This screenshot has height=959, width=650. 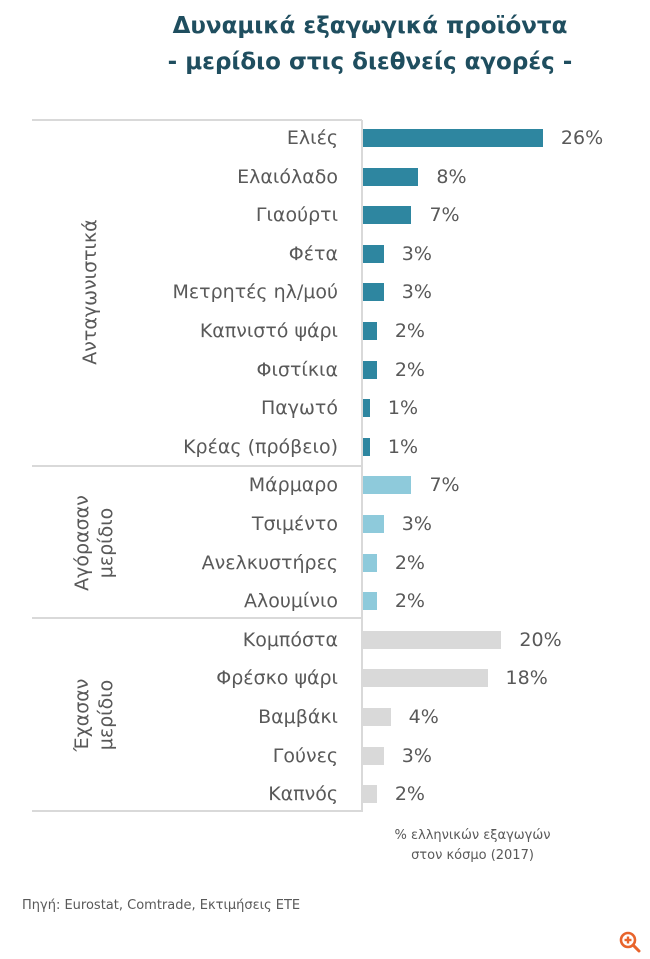 I want to click on bar-row: Φρέσκο ψάρι 18%, so click(x=325, y=678).